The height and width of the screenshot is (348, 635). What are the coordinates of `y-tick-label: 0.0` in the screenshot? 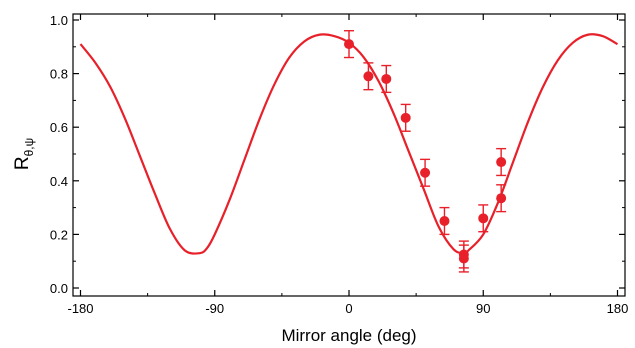 It's located at (59, 288).